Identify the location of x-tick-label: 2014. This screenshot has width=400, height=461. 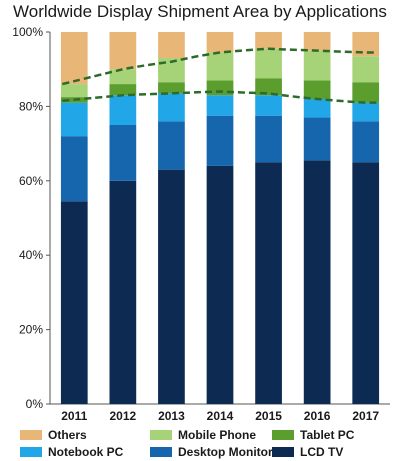
(220, 416).